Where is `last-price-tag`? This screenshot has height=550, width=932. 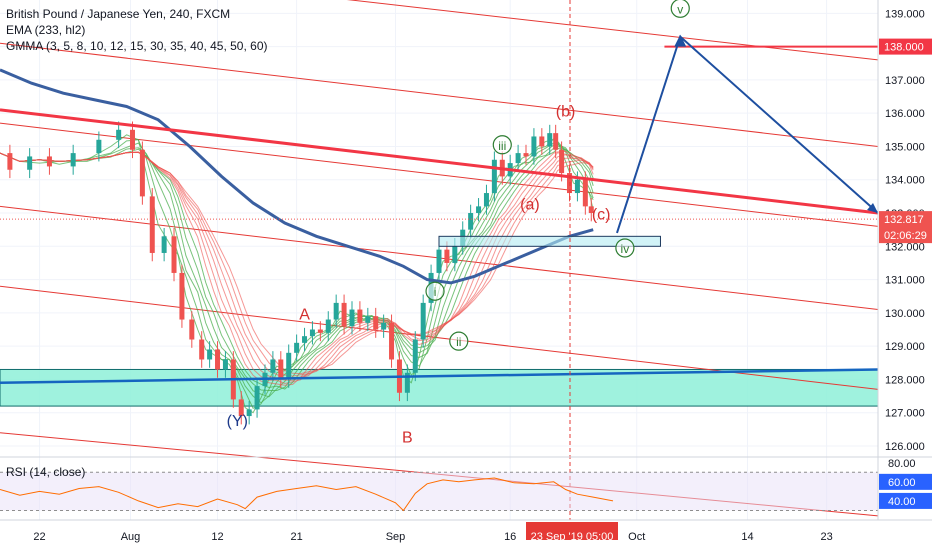
last-price-tag is located at coordinates (905, 227).